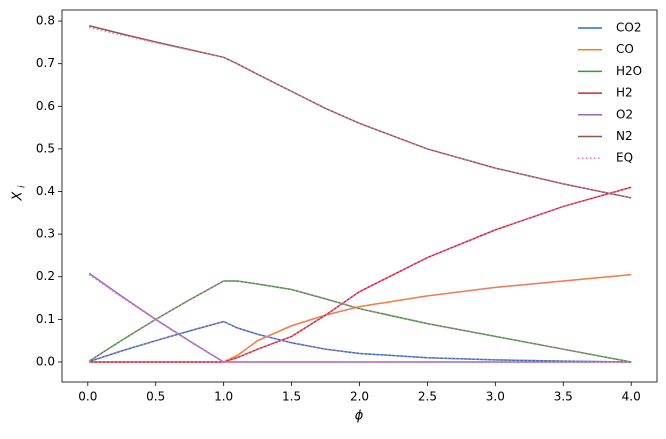 This screenshot has width=666, height=439. I want to click on y-tick-label: 0.3, so click(45, 234).